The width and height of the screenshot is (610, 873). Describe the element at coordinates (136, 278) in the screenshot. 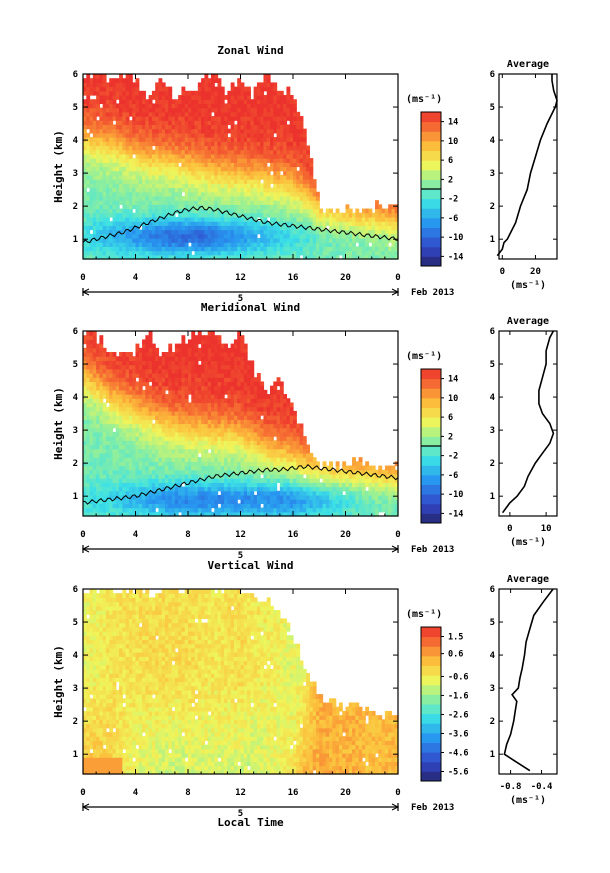

I see `x-tick-label: 4` at that location.